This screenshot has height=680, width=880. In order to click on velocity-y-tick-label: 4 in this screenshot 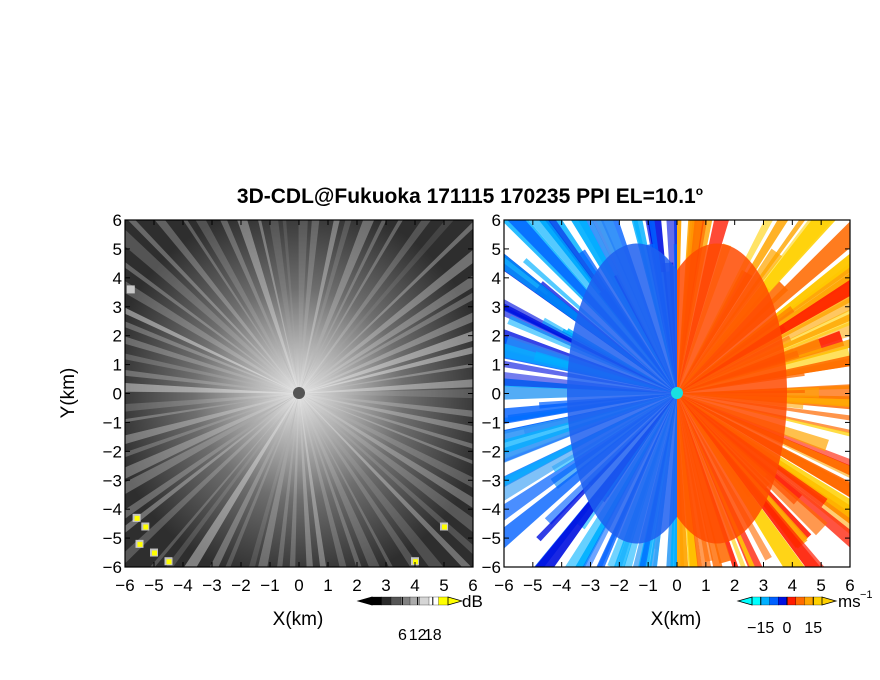, I will do `click(496, 278)`.